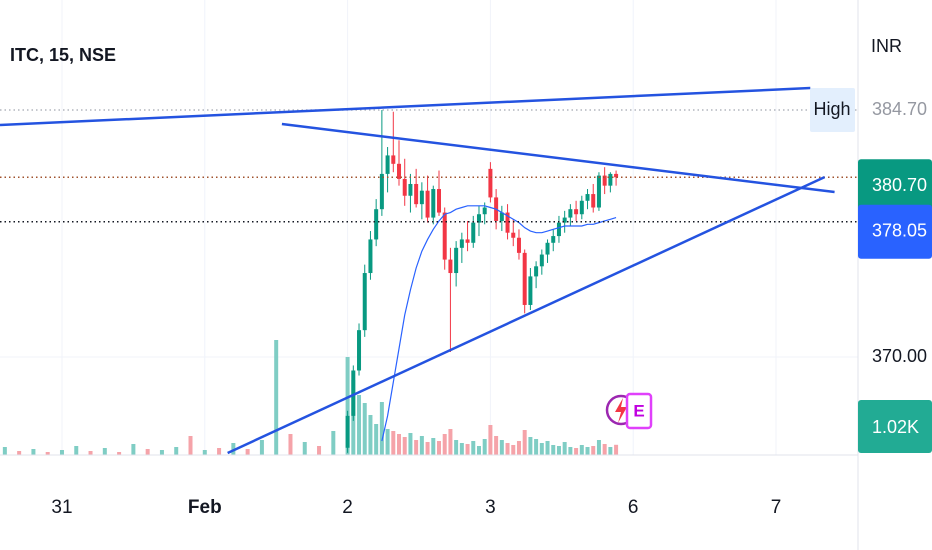 Image resolution: width=932 pixels, height=550 pixels. I want to click on x-tick-label: 2, so click(347, 507).